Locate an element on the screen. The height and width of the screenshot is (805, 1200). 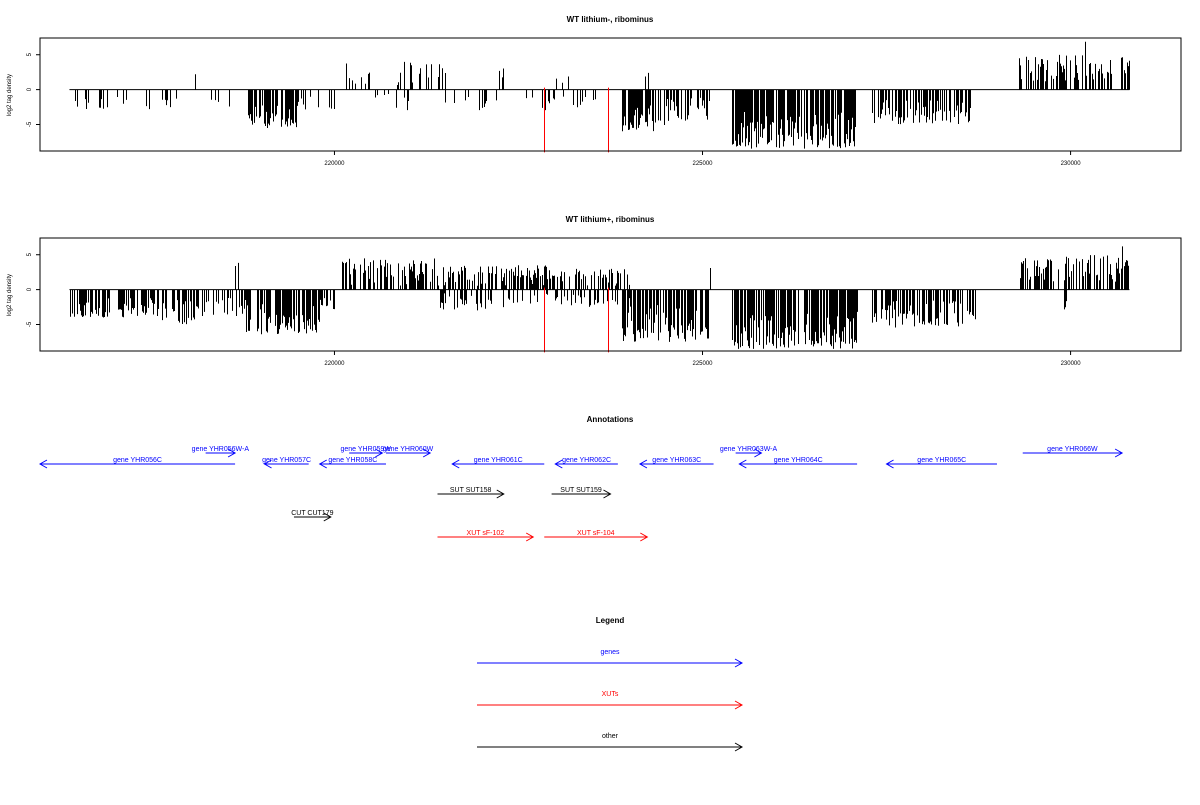
panel-2-frame is located at coordinates (610, 294).